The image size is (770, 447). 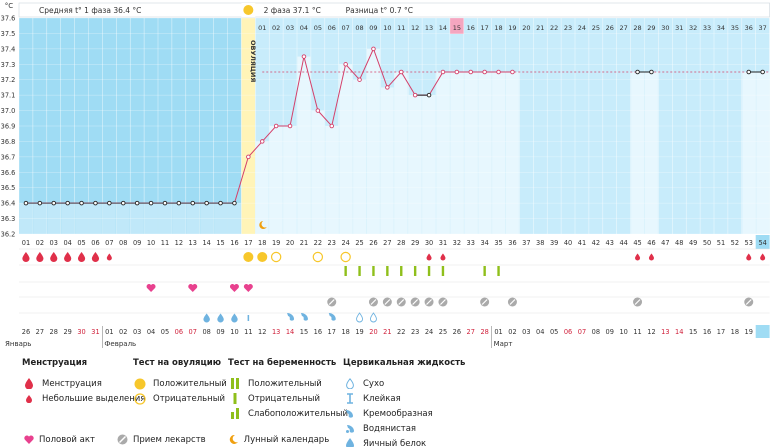 I want to click on small-drop-icon, so click(x=29, y=398).